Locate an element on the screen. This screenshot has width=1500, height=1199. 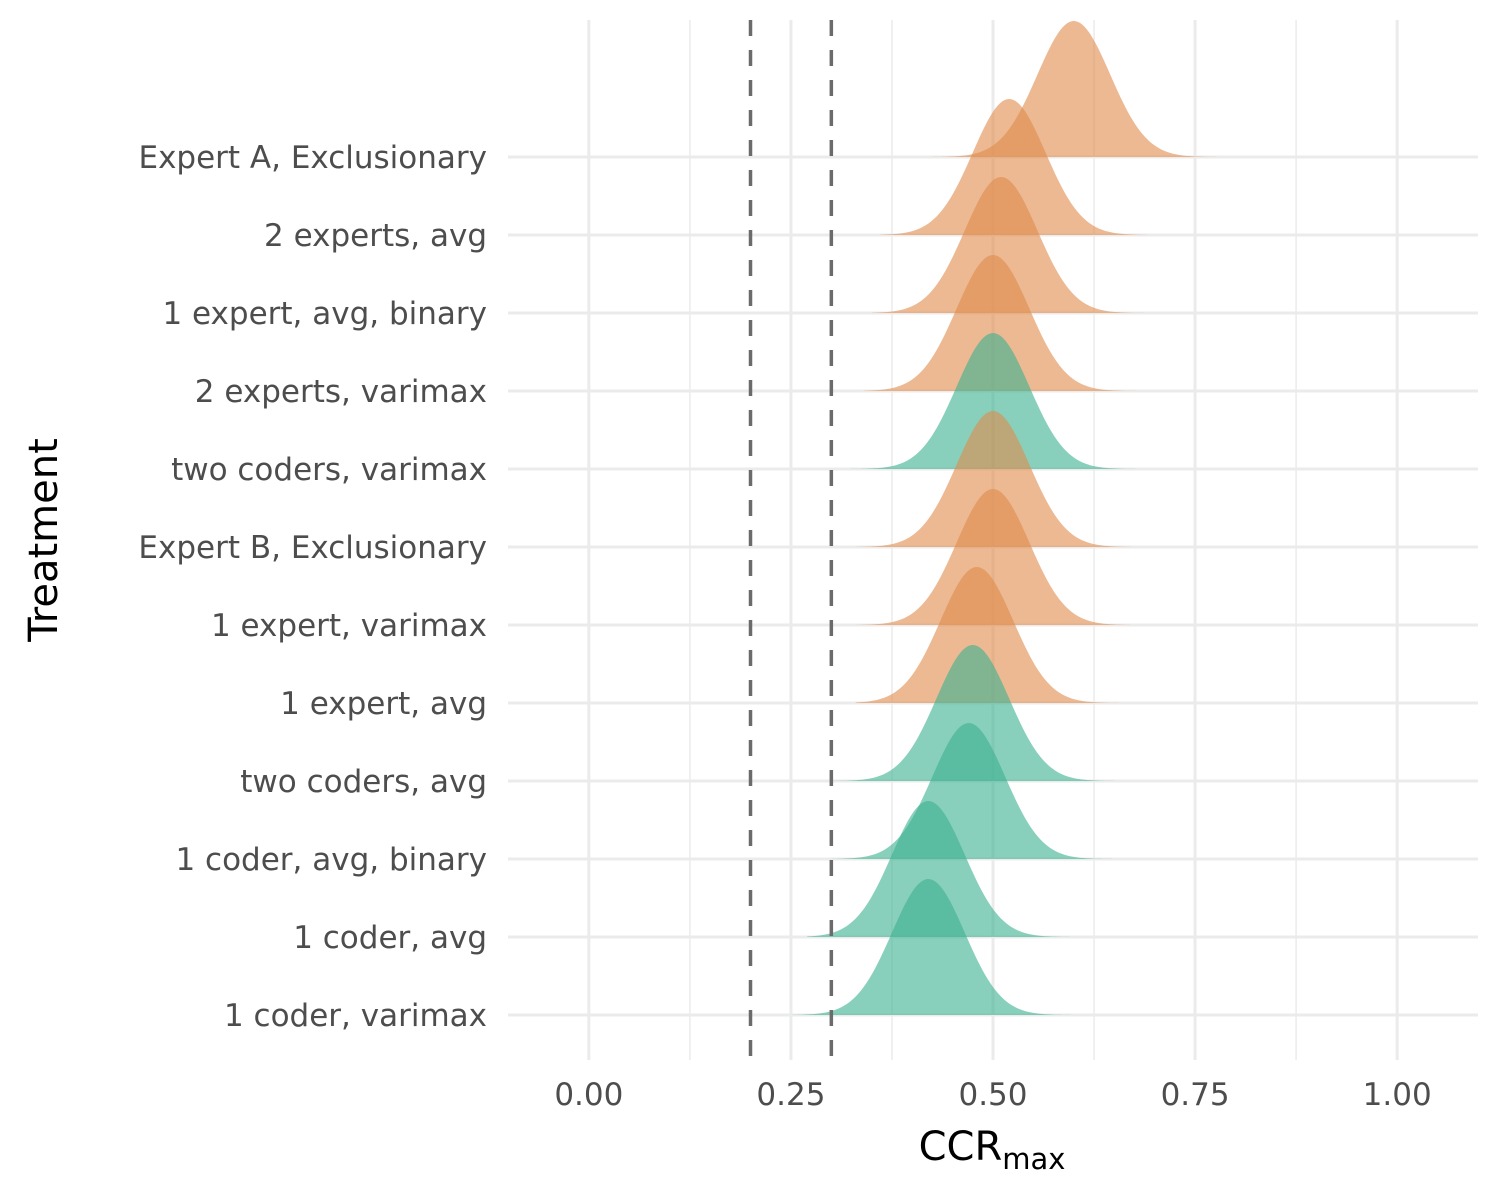
x-tick-label: 1.00 is located at coordinates (1397, 1095).